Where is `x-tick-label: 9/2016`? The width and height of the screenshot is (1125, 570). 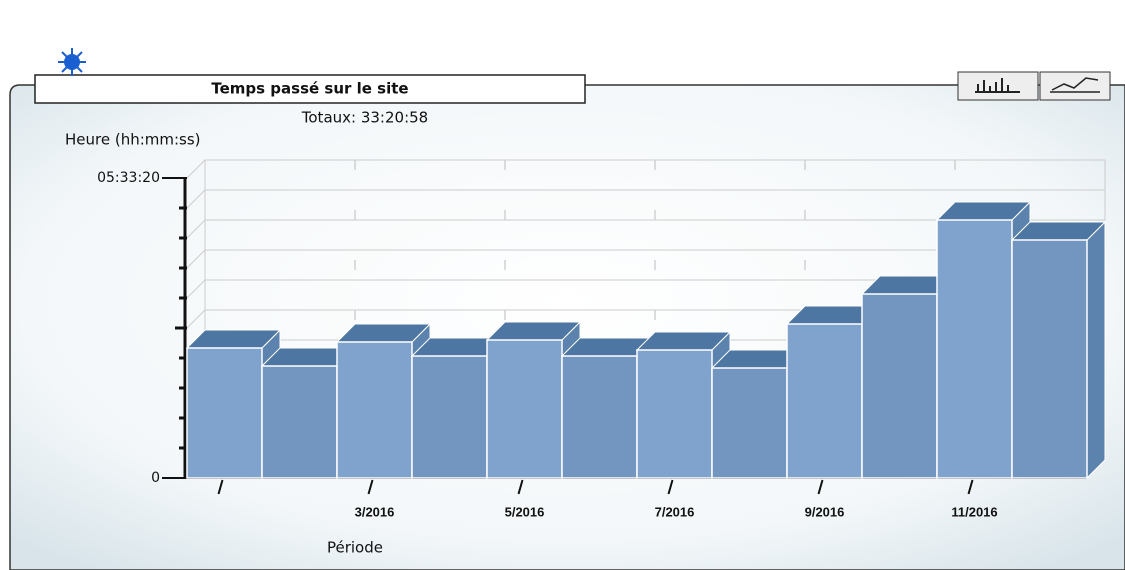 x-tick-label: 9/2016 is located at coordinates (825, 511).